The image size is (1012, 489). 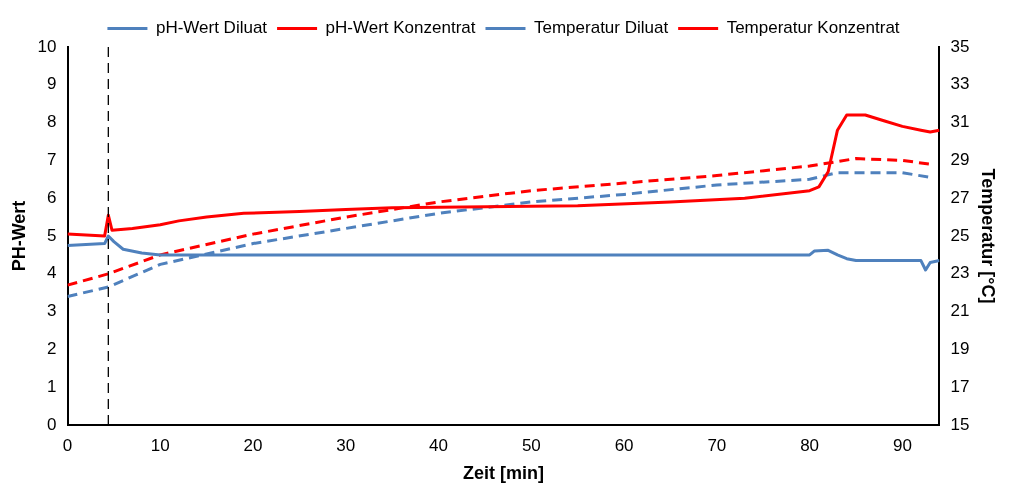 What do you see at coordinates (503, 473) in the screenshot?
I see `x-axis-title: Zeit [min]` at bounding box center [503, 473].